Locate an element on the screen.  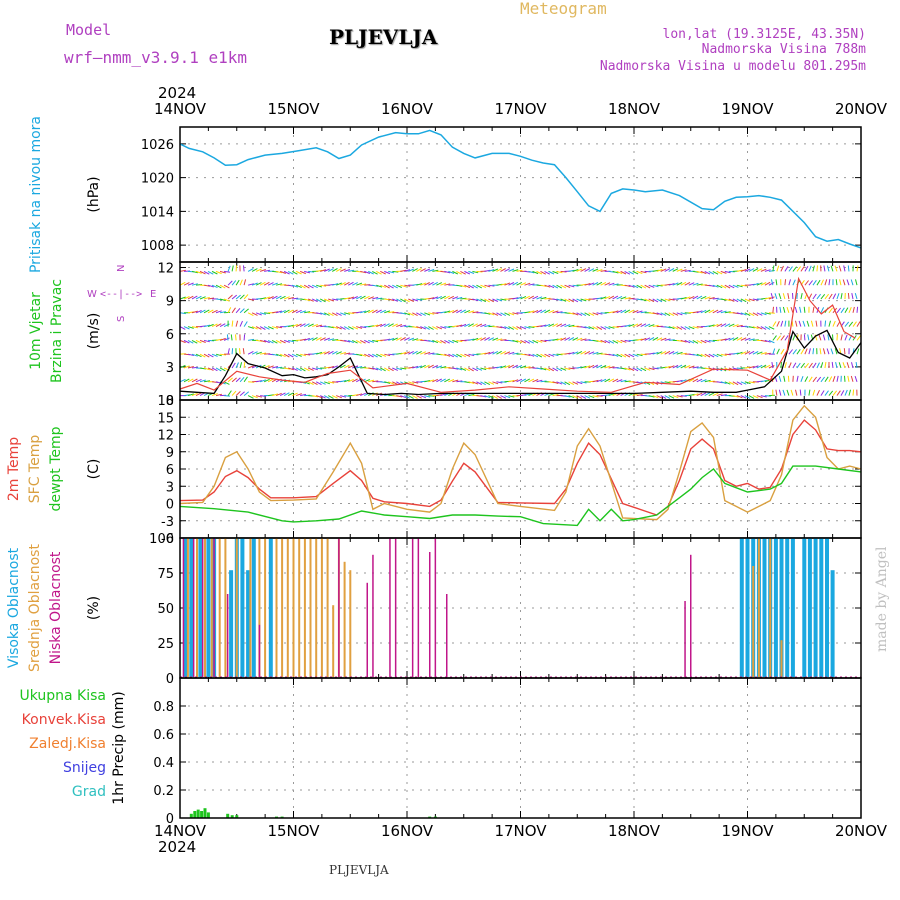
y-tick-label: 100 is located at coordinates (161, 539).